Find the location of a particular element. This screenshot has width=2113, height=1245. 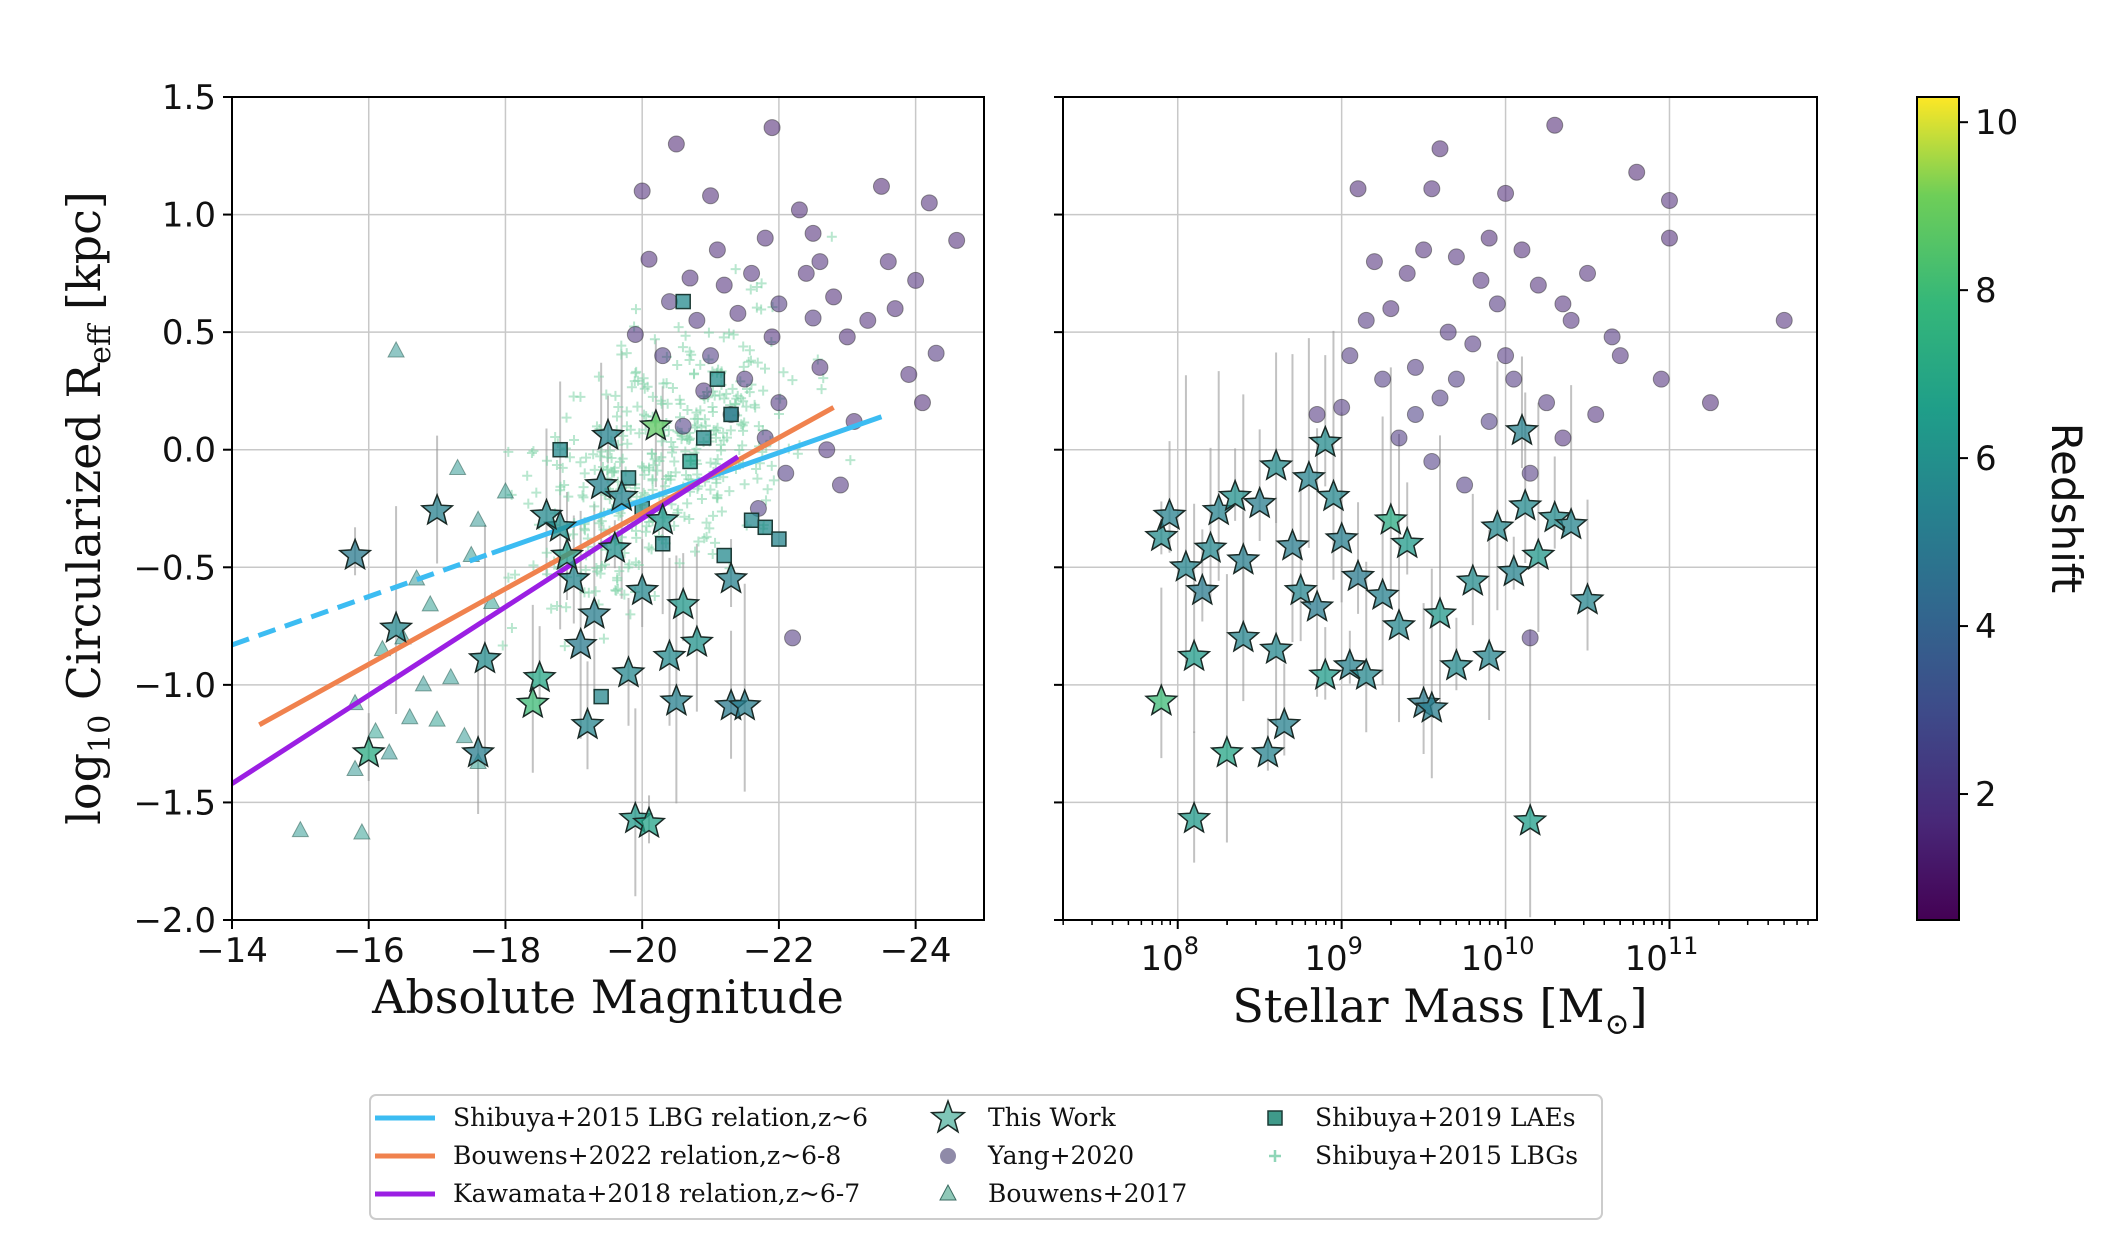

colorbar-tick-label: 10 is located at coordinates (1996, 123).